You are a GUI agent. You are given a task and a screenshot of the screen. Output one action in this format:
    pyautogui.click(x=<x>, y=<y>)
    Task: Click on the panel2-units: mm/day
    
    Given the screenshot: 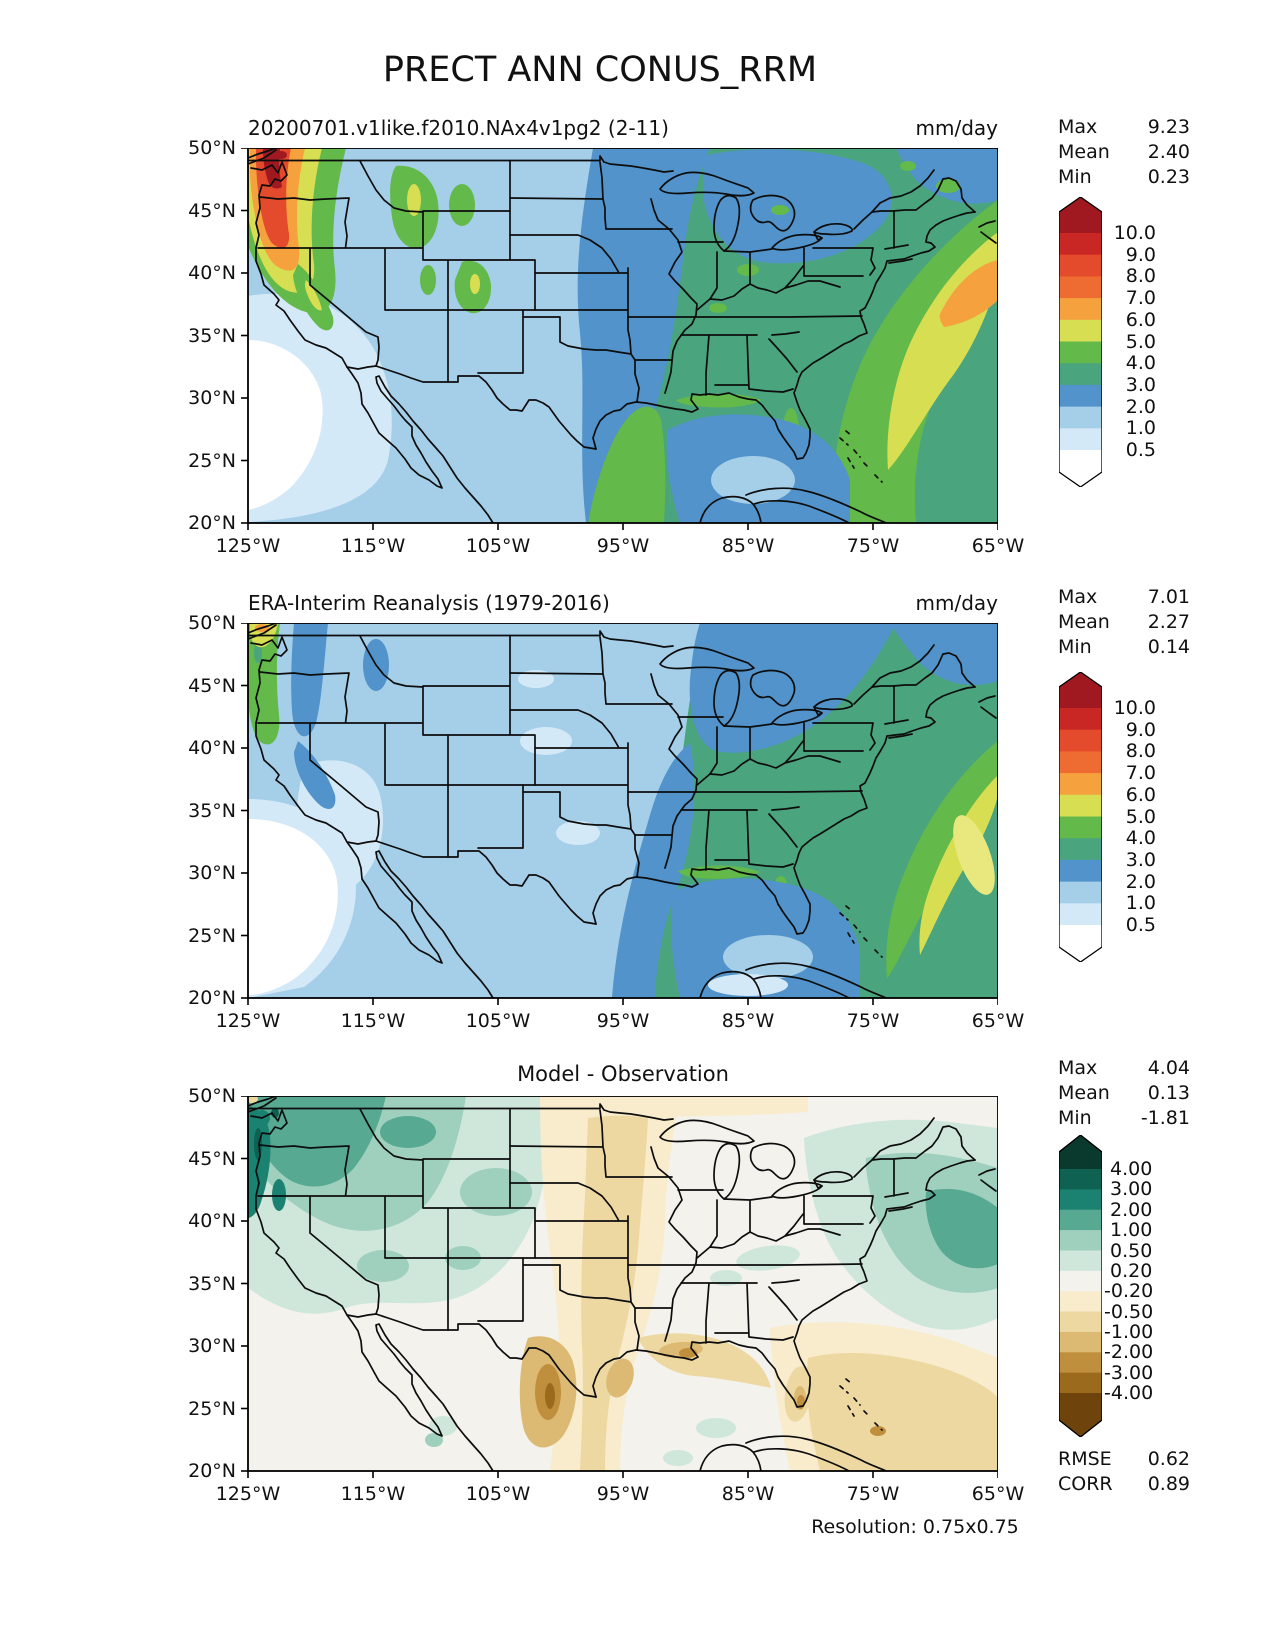 What is the action you would take?
    pyautogui.click(x=957, y=603)
    